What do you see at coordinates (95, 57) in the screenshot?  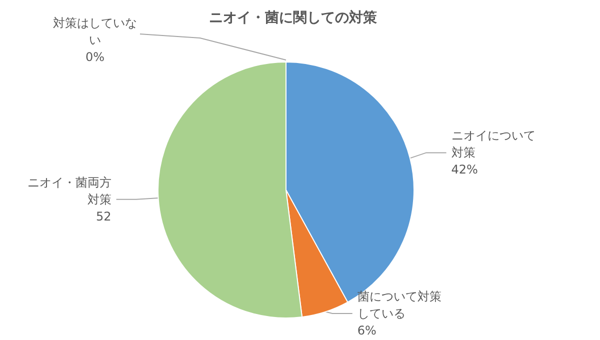 I see `text: 0%` at bounding box center [95, 57].